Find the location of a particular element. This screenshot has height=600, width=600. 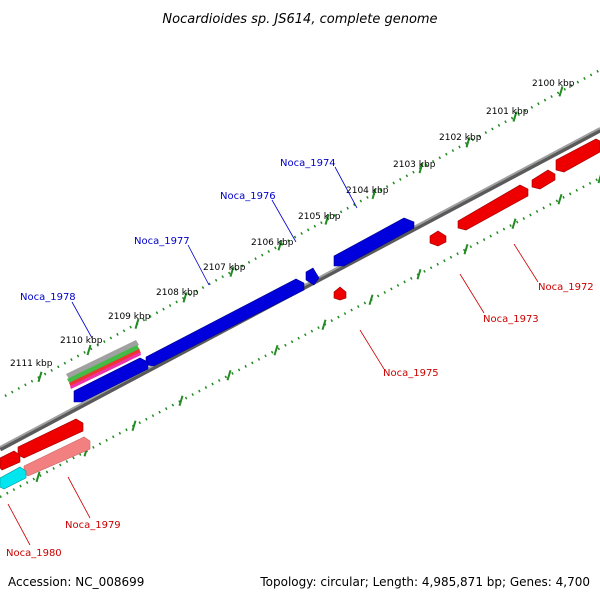

kbp-label-2111: 2111 kbp is located at coordinates (31, 364).